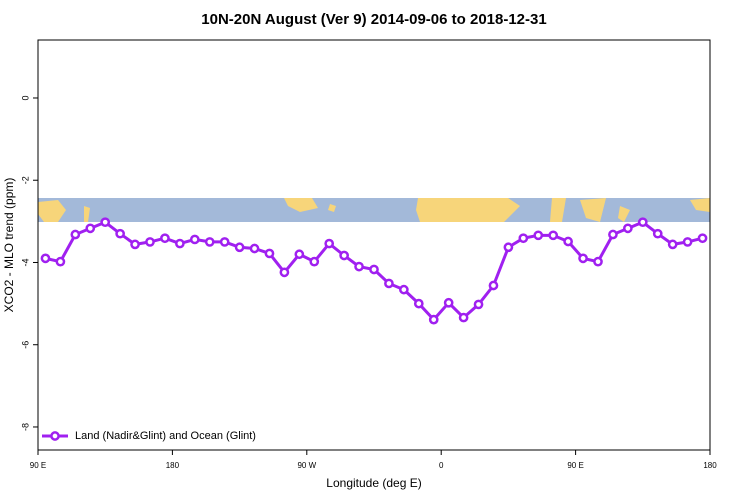 This screenshot has height=500, width=750. Describe the element at coordinates (25, 180) in the screenshot. I see `y-tick-label: -2` at that location.